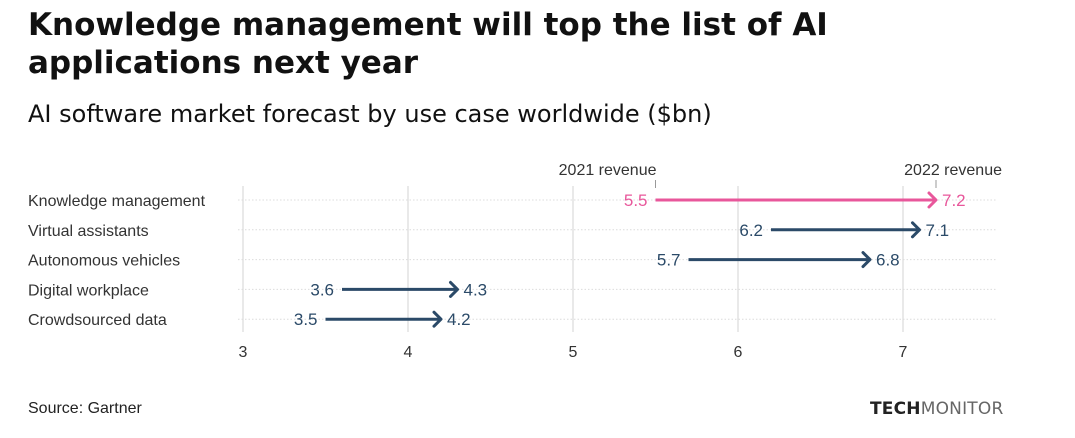 The image size is (1075, 438). Describe the element at coordinates (573, 352) in the screenshot. I see `x-tick-label: 5` at that location.